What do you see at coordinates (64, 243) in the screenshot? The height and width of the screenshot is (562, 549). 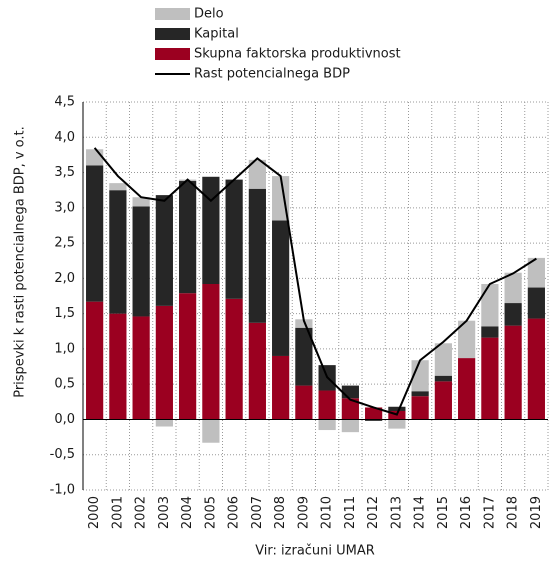 I see `y-tick-label: 2,5` at bounding box center [64, 243].